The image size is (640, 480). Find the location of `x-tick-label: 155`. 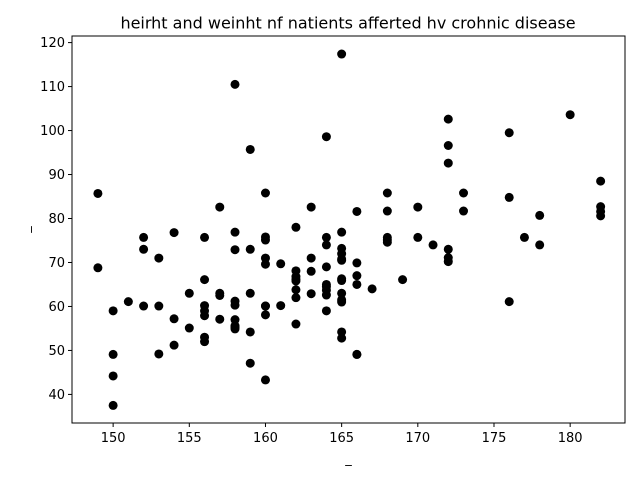

x-tick-label: 155 is located at coordinates (189, 438).